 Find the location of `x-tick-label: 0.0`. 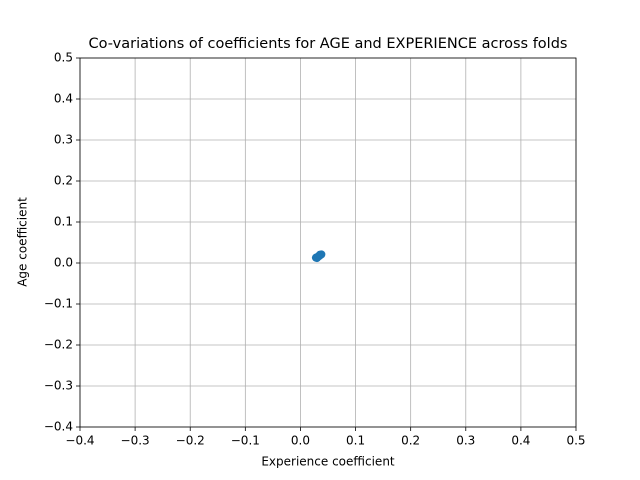

x-tick-label: 0.0 is located at coordinates (300, 441).